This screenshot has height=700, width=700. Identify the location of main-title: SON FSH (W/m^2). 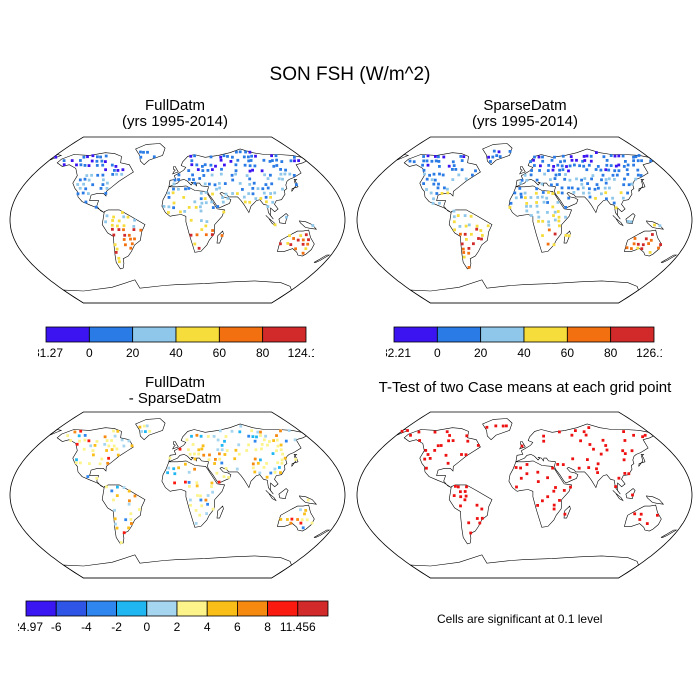
(350, 74).